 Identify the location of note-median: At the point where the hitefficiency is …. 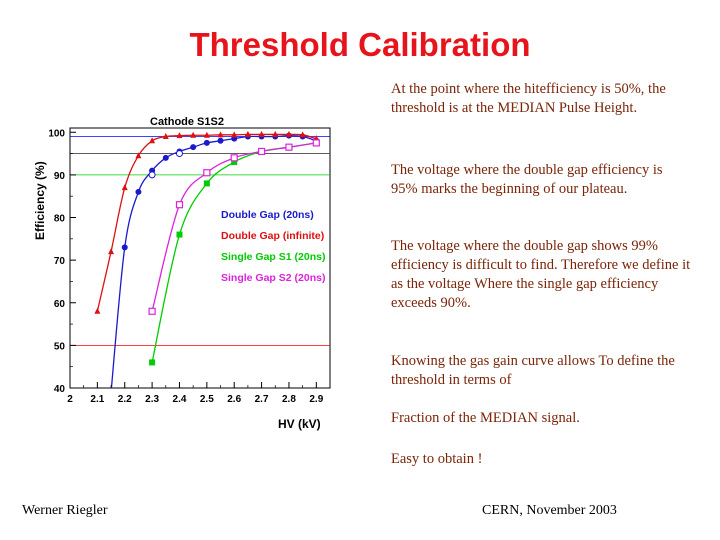
(528, 98).